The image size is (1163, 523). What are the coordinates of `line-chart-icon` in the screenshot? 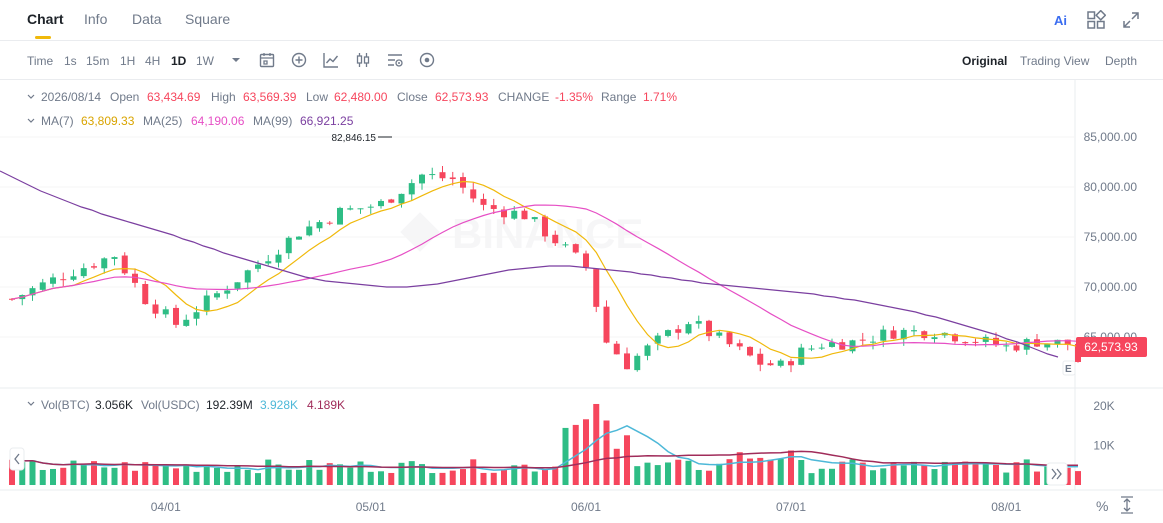 It's located at (331, 60).